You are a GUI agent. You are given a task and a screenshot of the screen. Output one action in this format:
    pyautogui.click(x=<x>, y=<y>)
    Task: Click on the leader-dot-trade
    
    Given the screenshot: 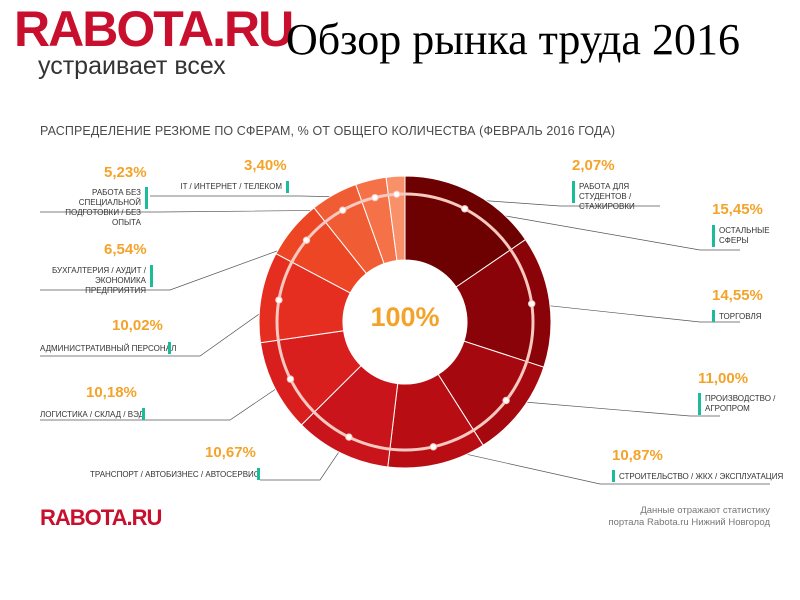 What is the action you would take?
    pyautogui.click(x=531, y=304)
    